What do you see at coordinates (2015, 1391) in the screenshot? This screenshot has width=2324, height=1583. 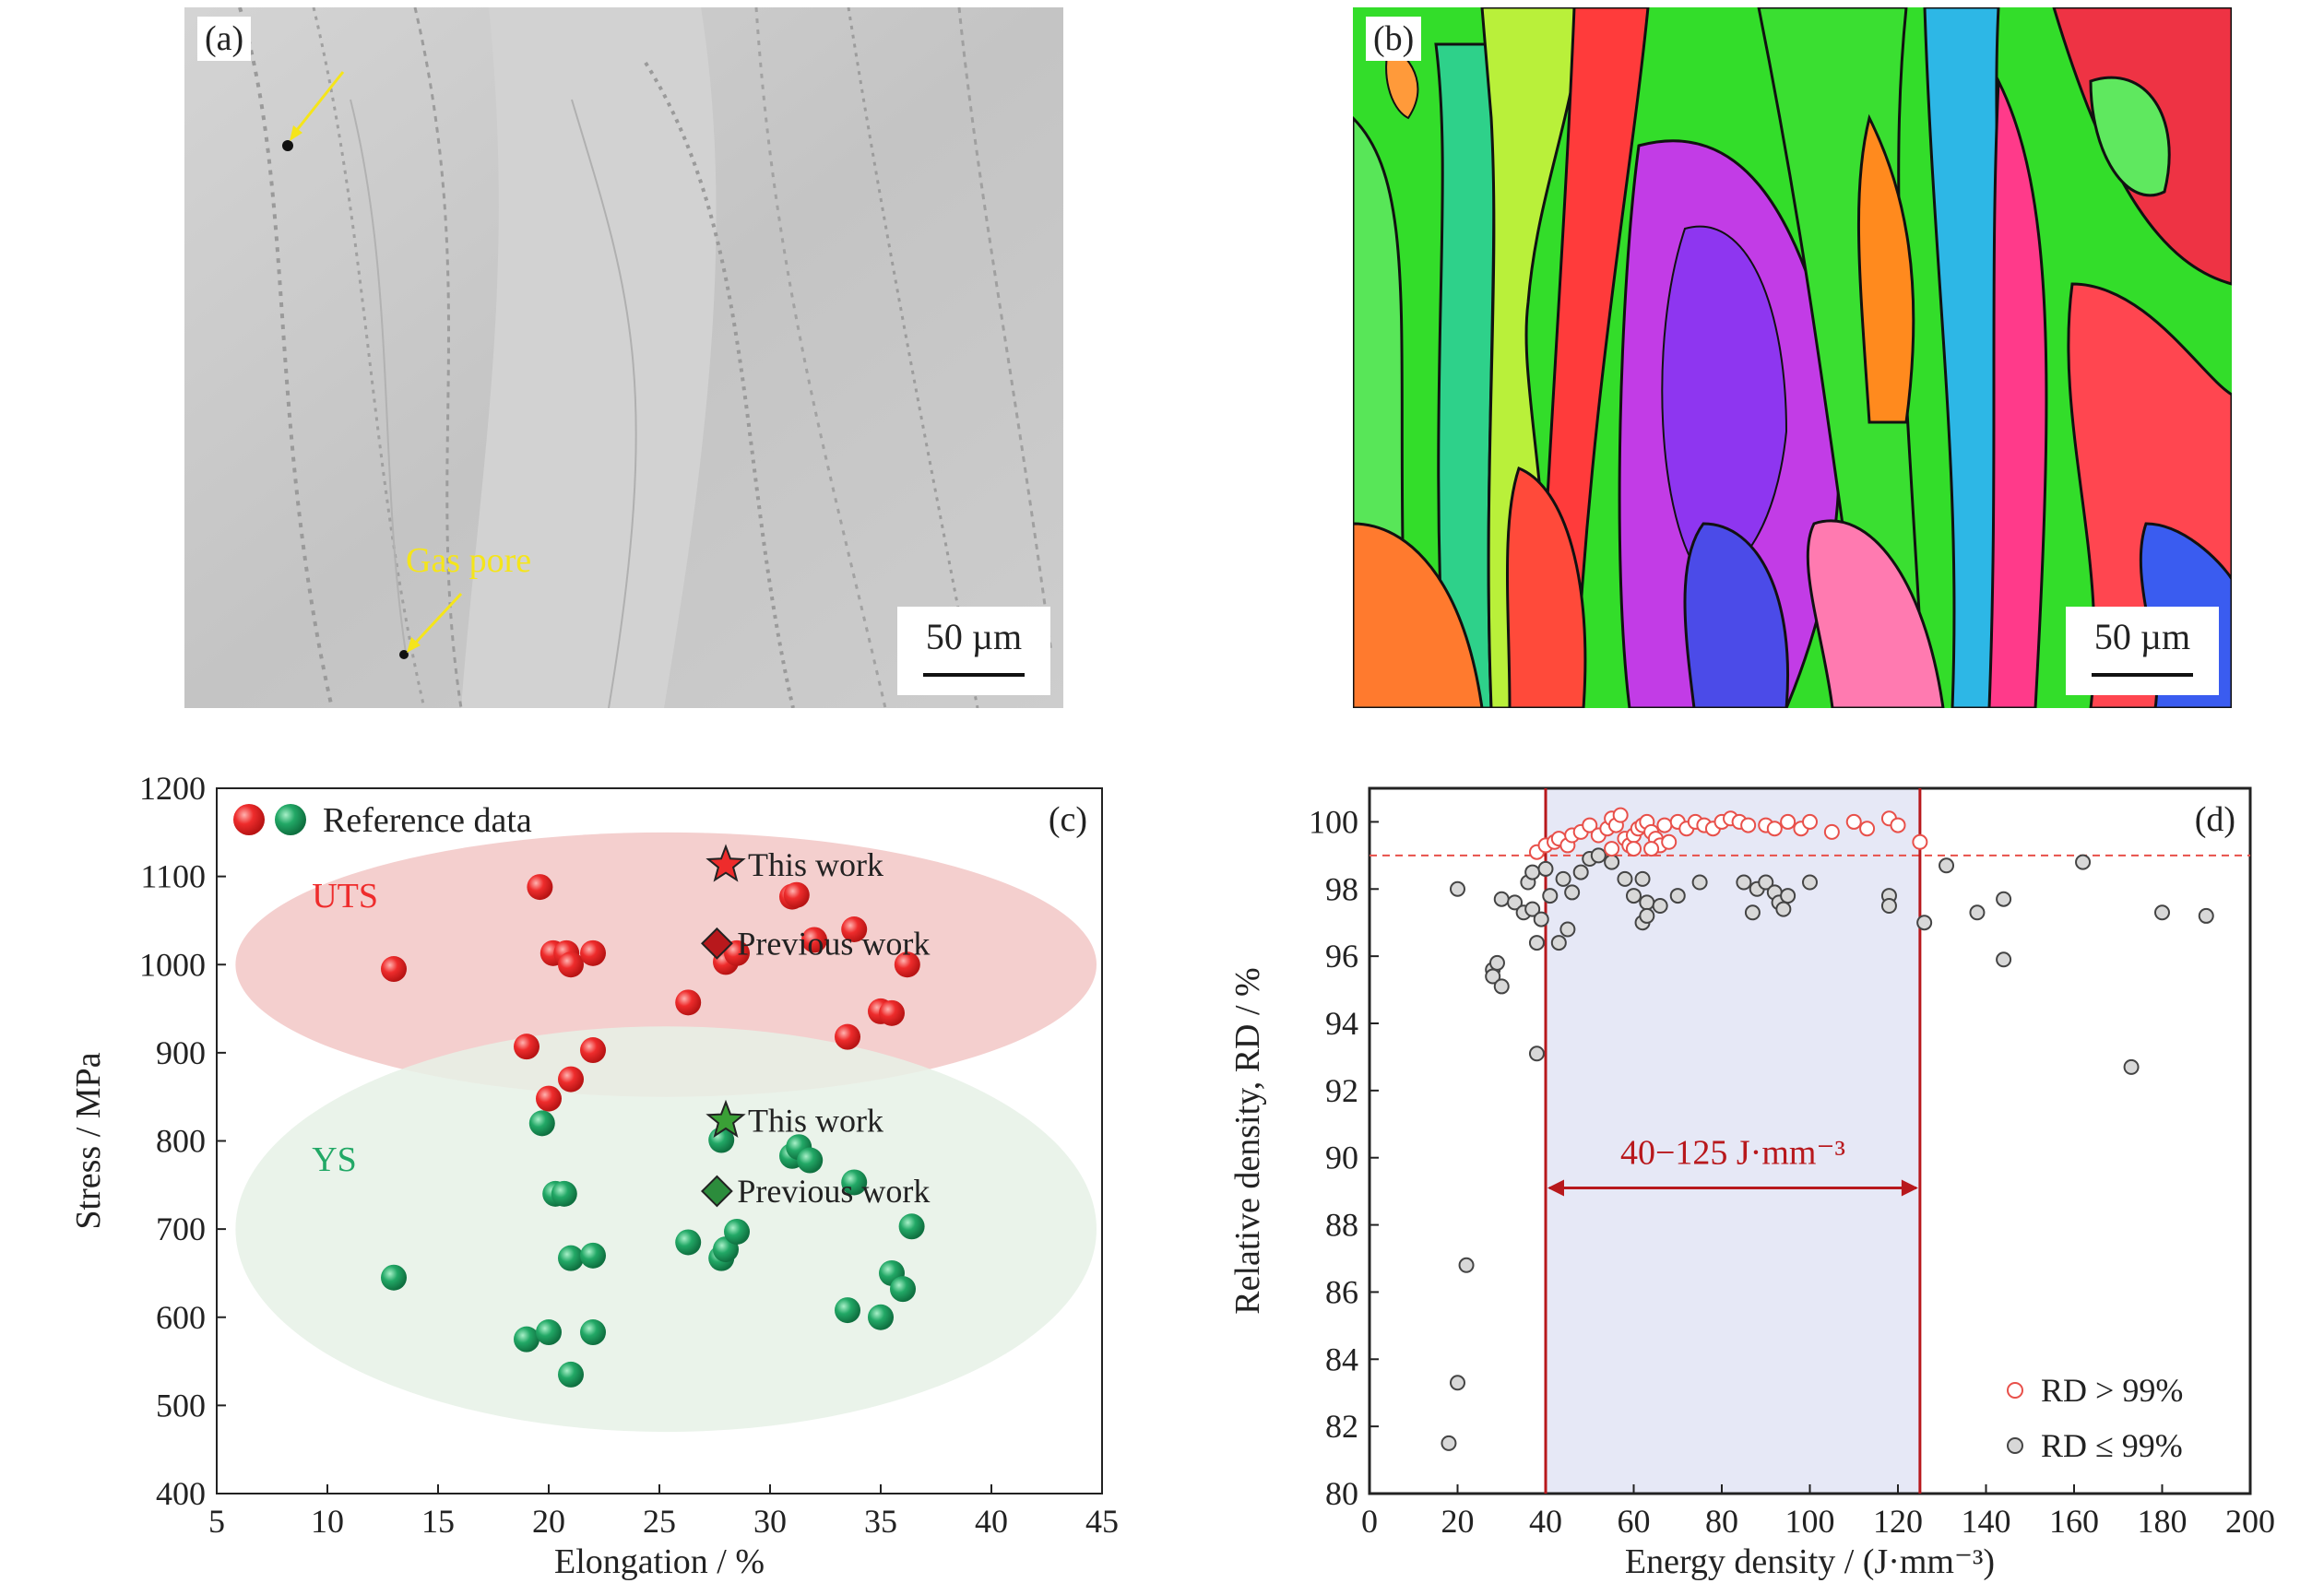 I see `legend-marker-high` at bounding box center [2015, 1391].